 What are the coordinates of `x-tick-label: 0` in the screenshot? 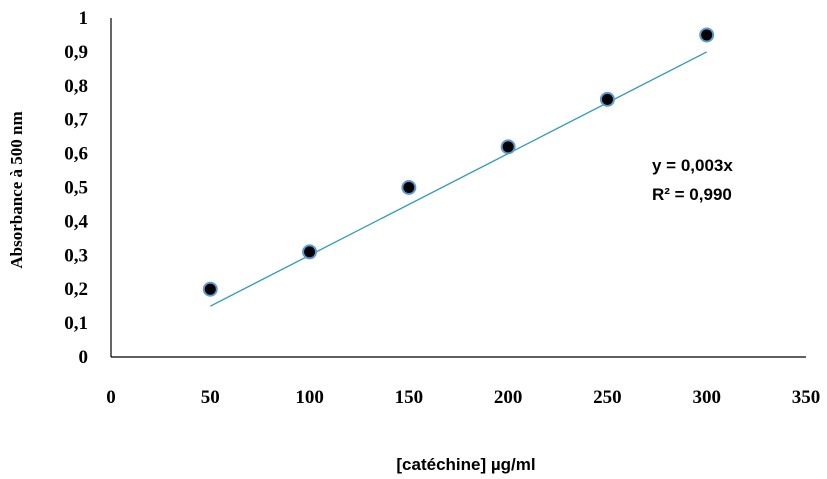 It's located at (111, 397).